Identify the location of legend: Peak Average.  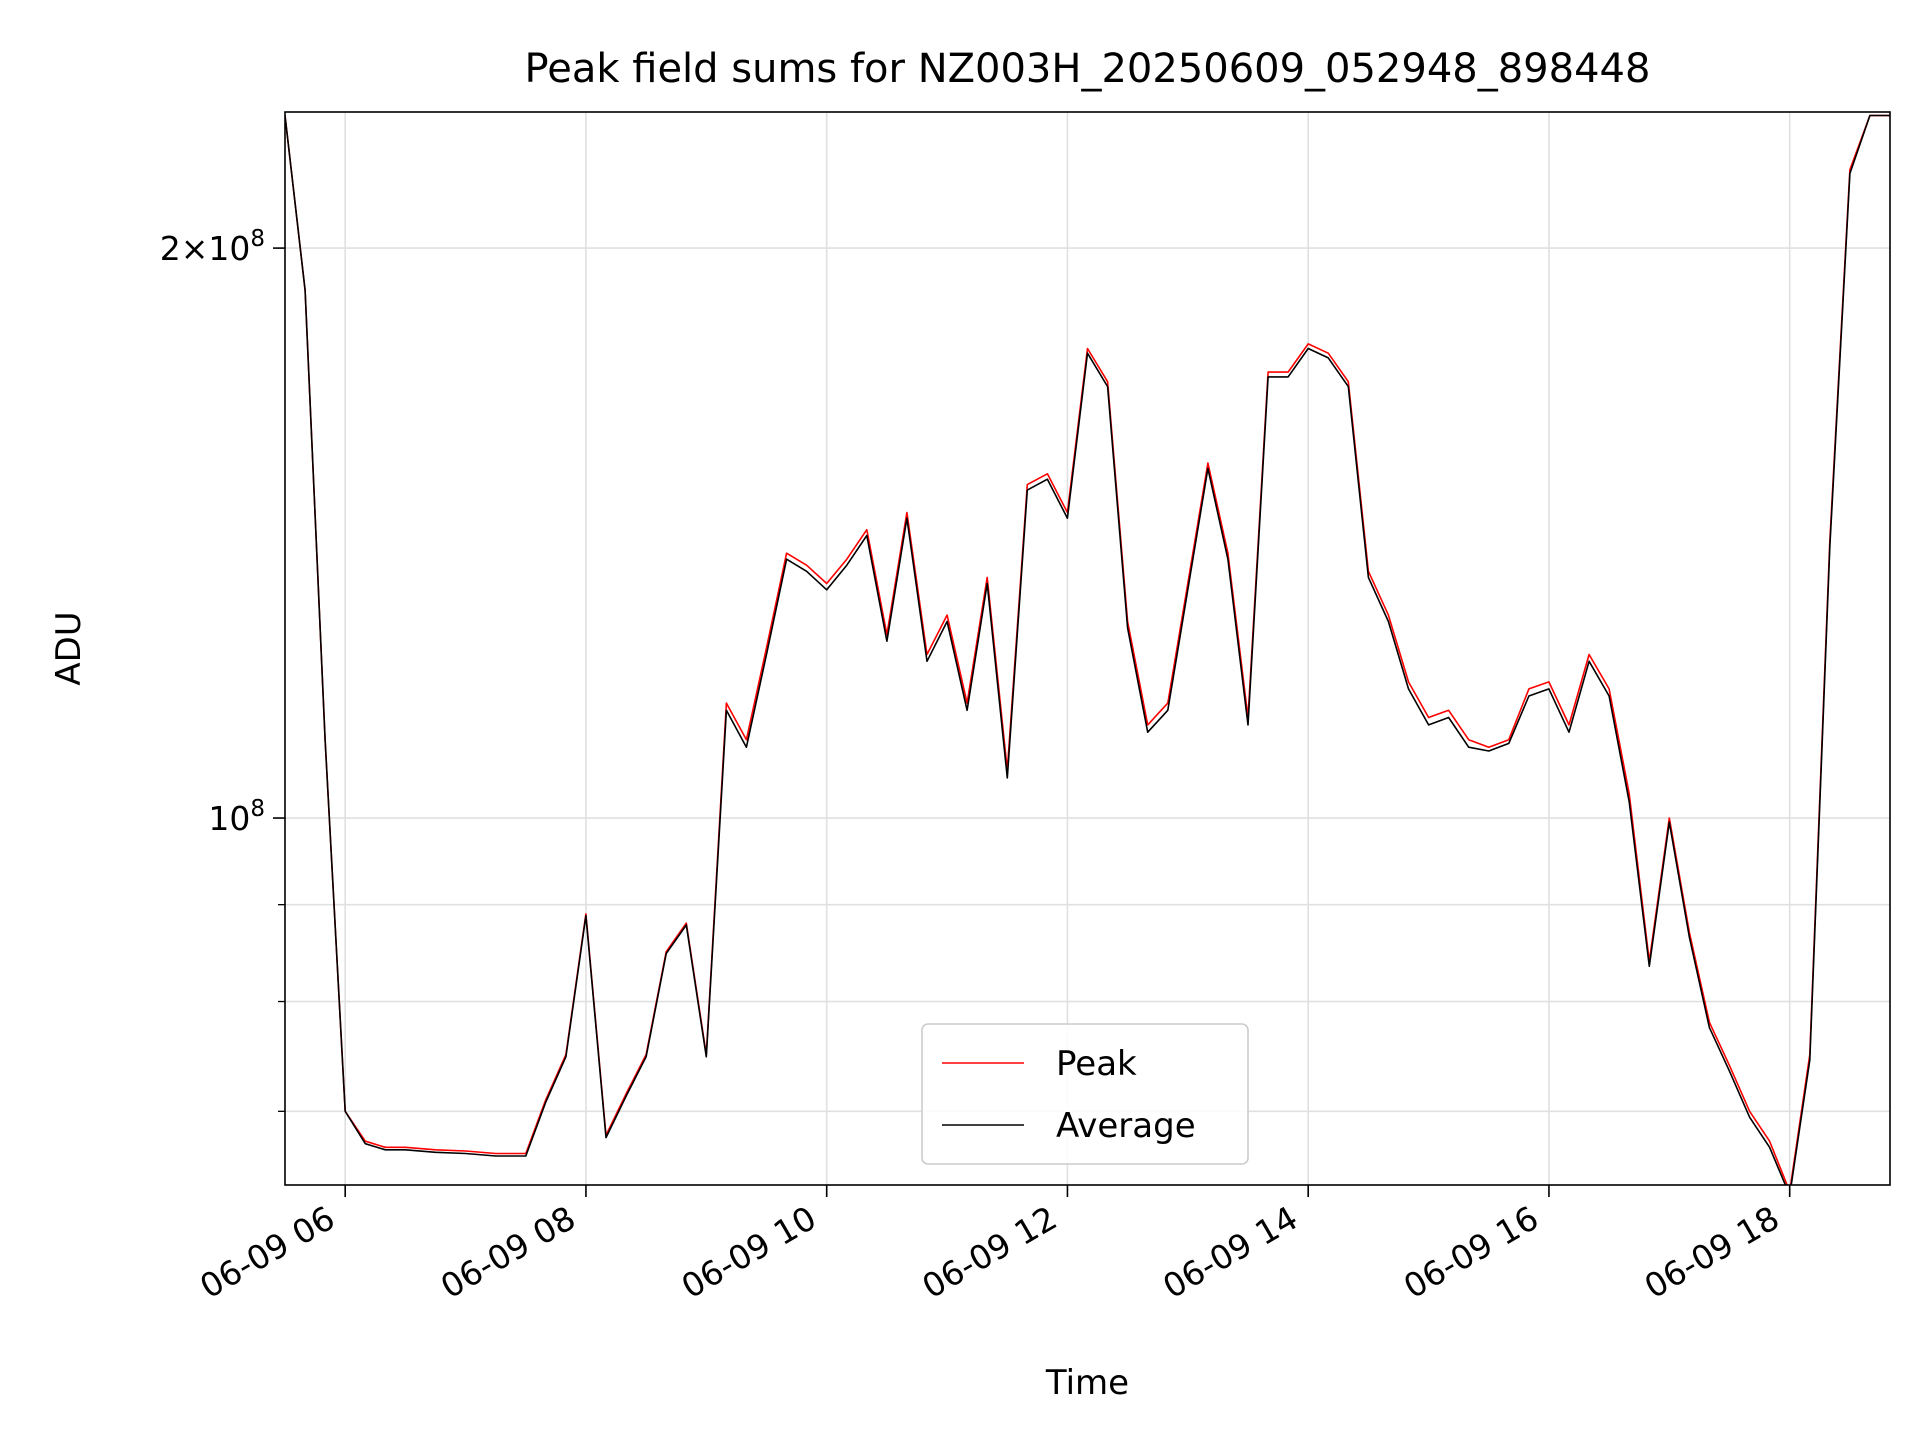
(1085, 1094).